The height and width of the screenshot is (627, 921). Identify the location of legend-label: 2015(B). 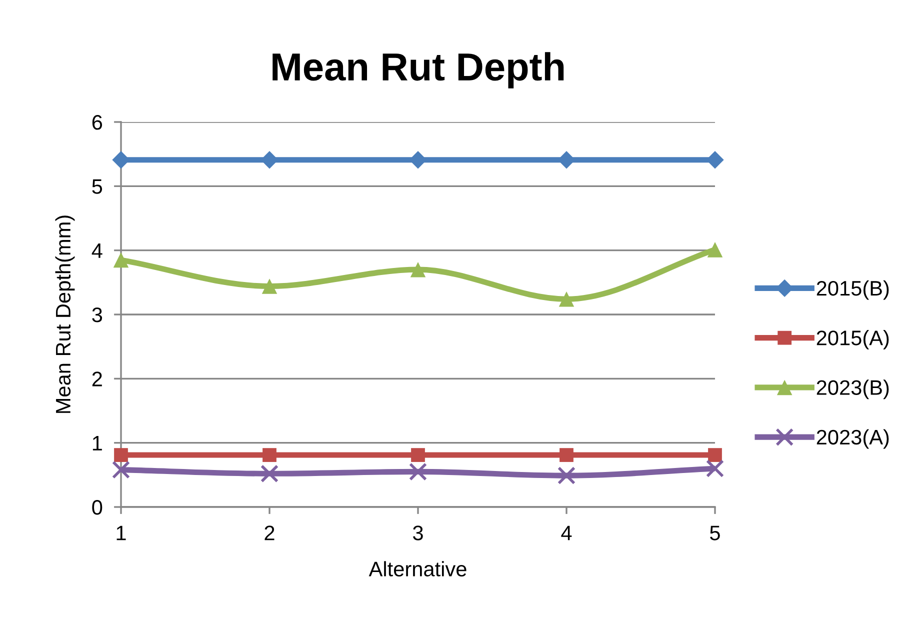
(852, 290).